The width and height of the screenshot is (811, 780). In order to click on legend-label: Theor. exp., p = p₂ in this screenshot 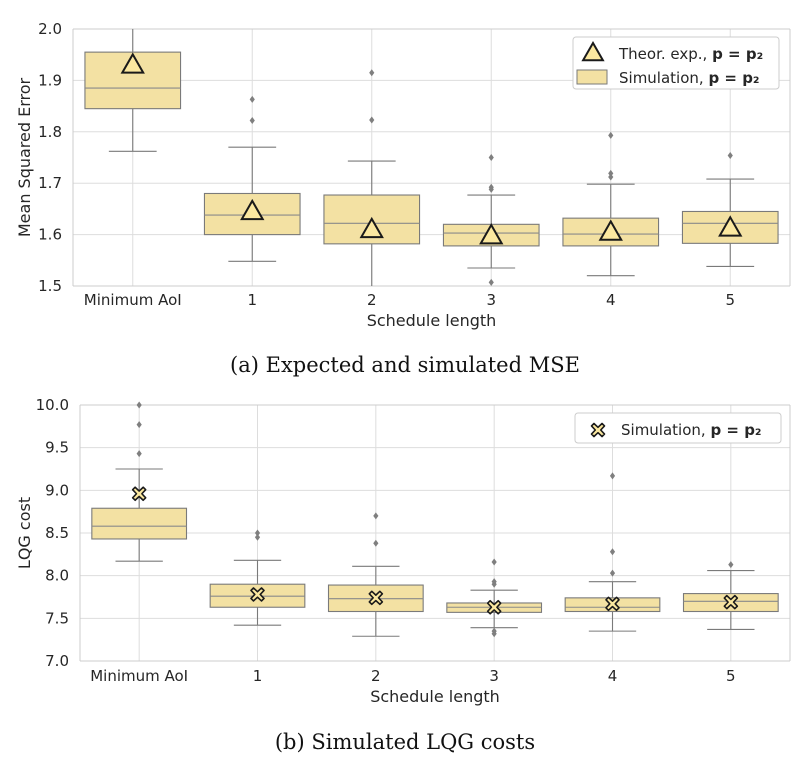, I will do `click(690, 54)`.